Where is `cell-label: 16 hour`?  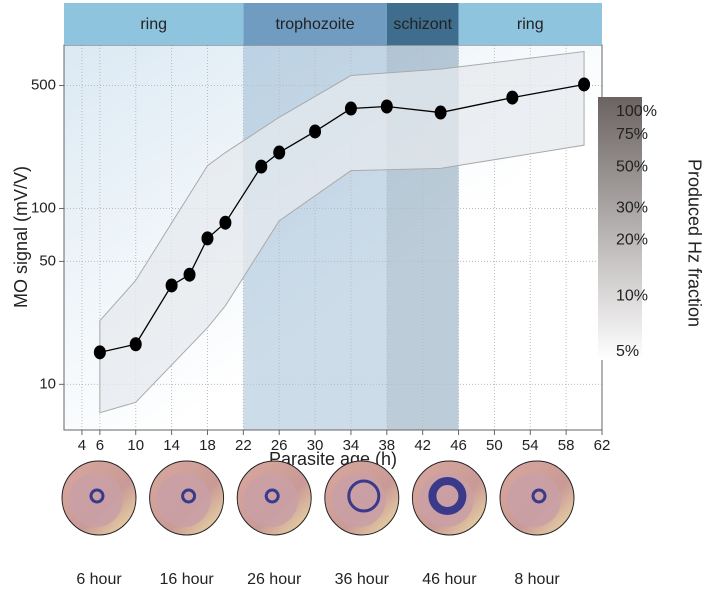 cell-label: 16 hour is located at coordinates (186, 579).